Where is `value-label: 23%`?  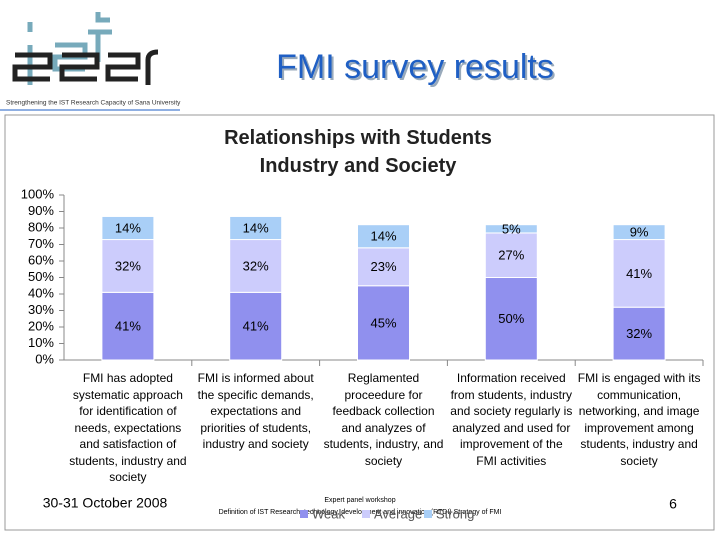
value-label: 23% is located at coordinates (383, 266).